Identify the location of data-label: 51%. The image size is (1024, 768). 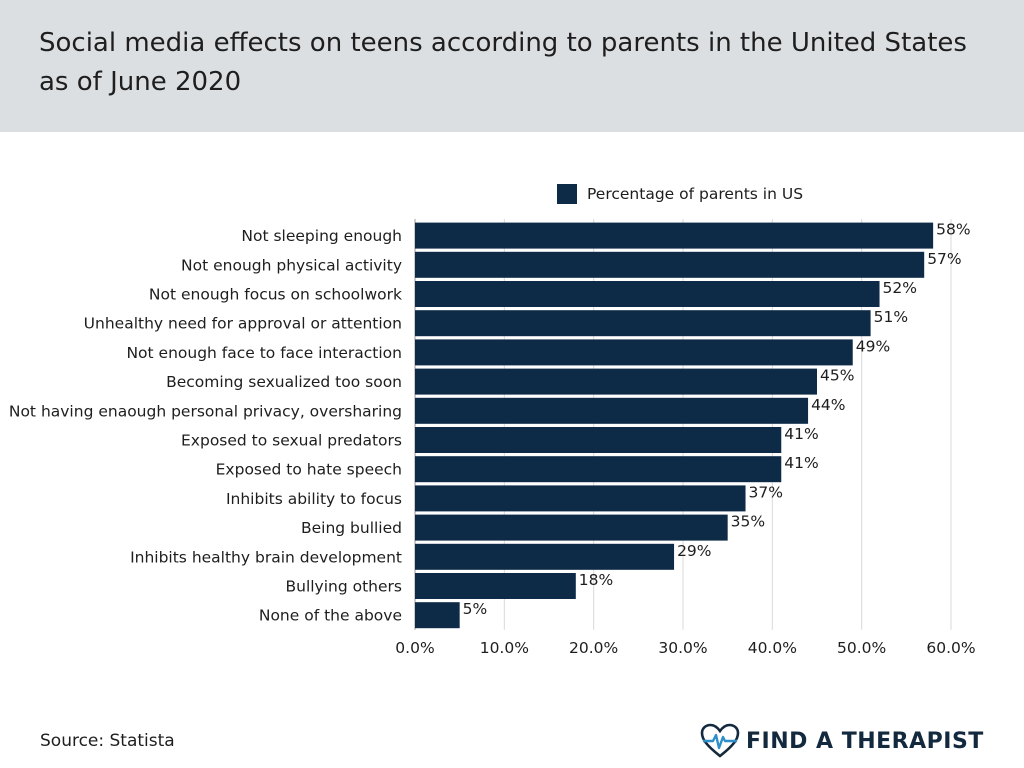
(891, 317).